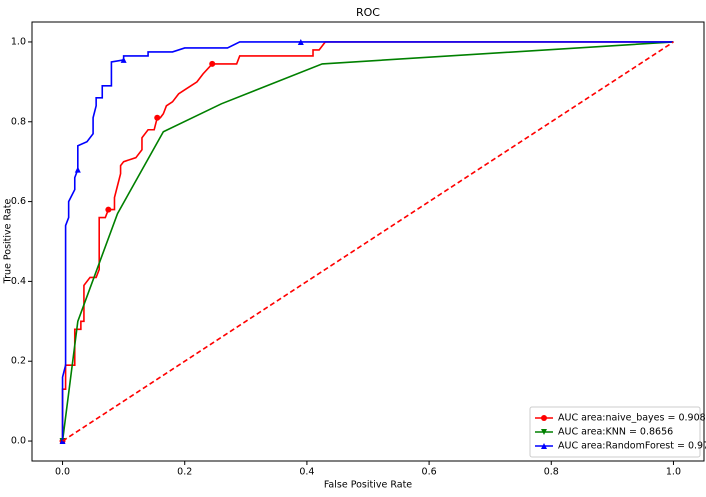 The width and height of the screenshot is (706, 497). What do you see at coordinates (632, 418) in the screenshot?
I see `legend-label: AUC area:naive_bayes = 0.9088` at bounding box center [632, 418].